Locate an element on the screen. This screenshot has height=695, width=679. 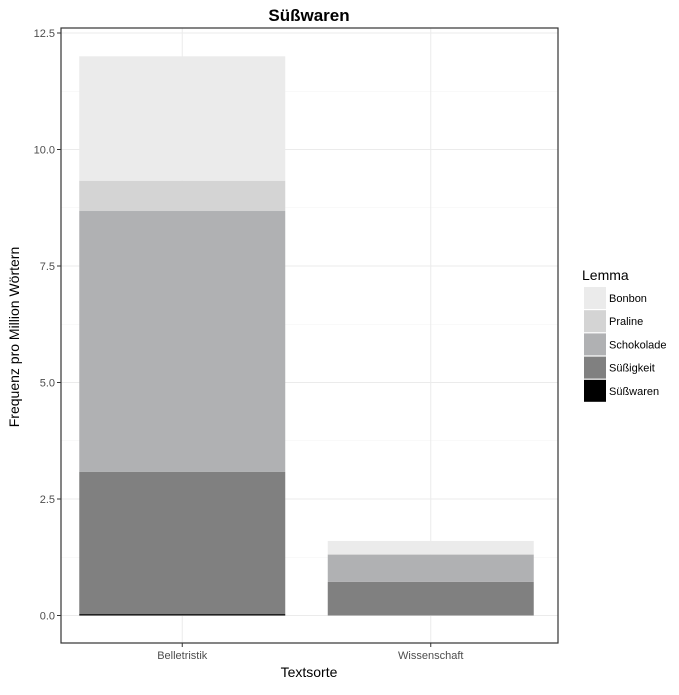
y-tick-label: 2.5 is located at coordinates (47, 500).